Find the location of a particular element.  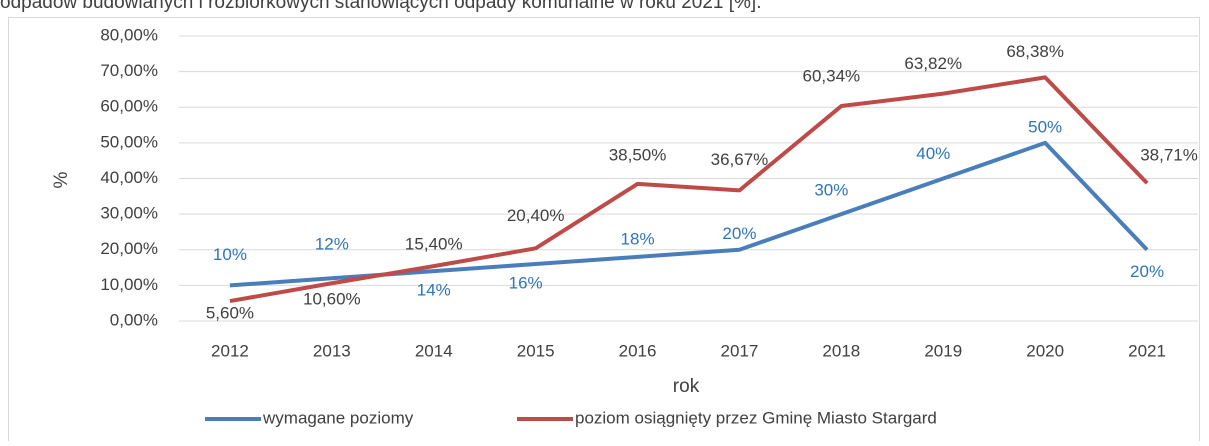

legend-label: wymagane poziomy is located at coordinates (338, 417).